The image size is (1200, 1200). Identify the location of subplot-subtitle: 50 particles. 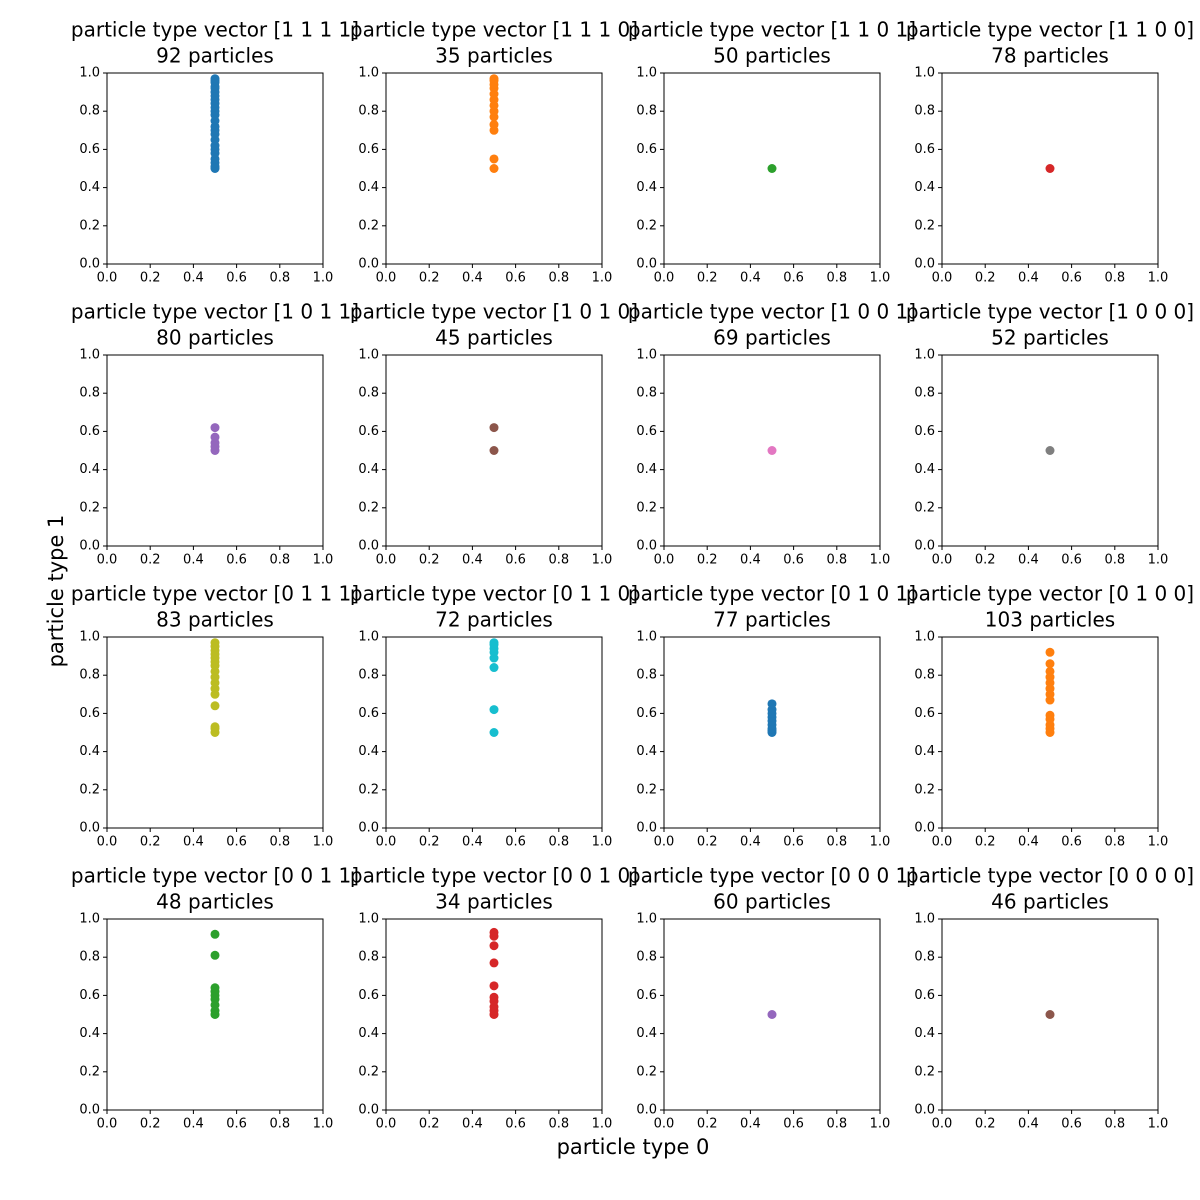
(772, 56).